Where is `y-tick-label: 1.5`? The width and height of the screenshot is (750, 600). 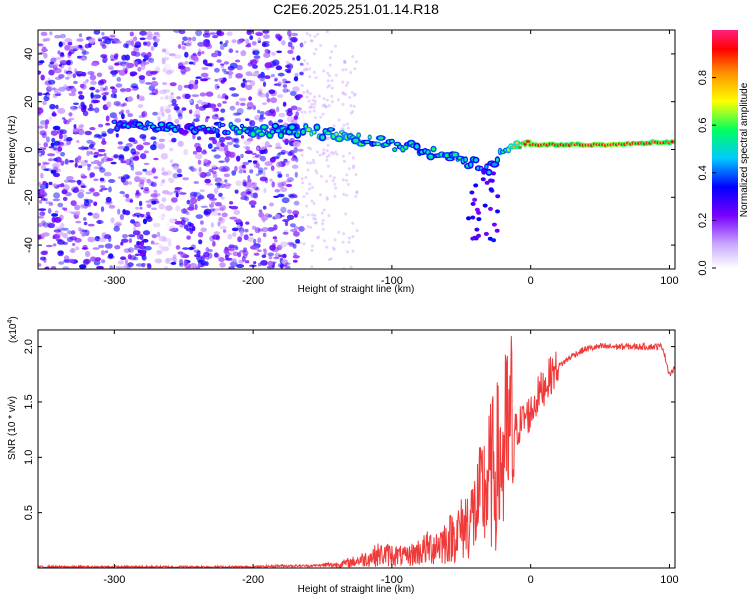
y-tick-label: 1.5 is located at coordinates (29, 401).